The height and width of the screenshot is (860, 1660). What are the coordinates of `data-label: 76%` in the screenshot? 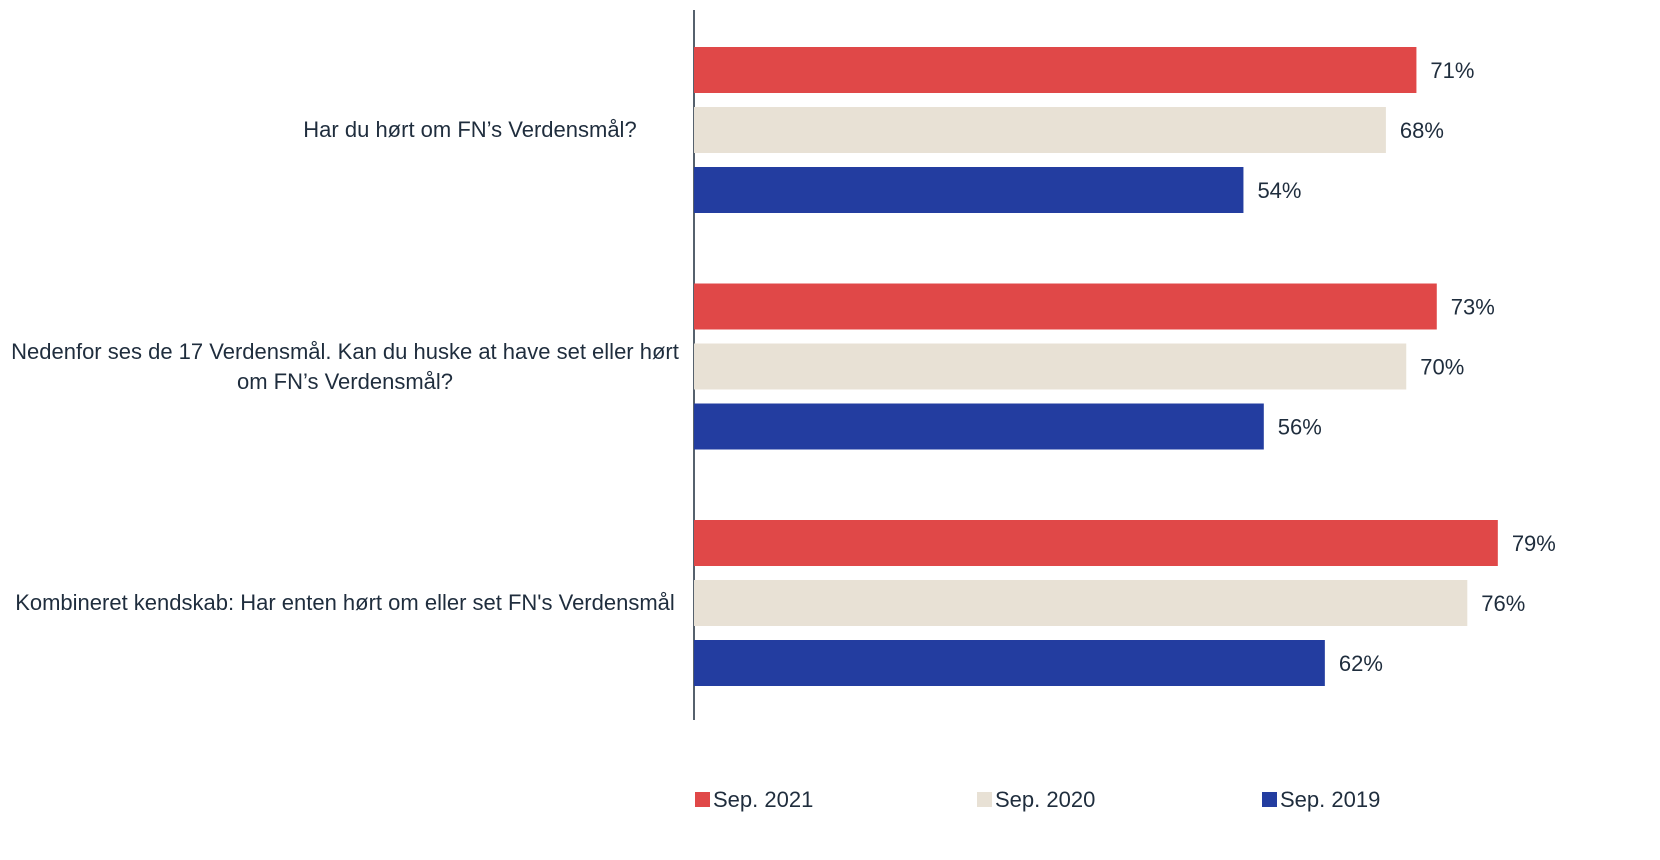 It's located at (1503, 603).